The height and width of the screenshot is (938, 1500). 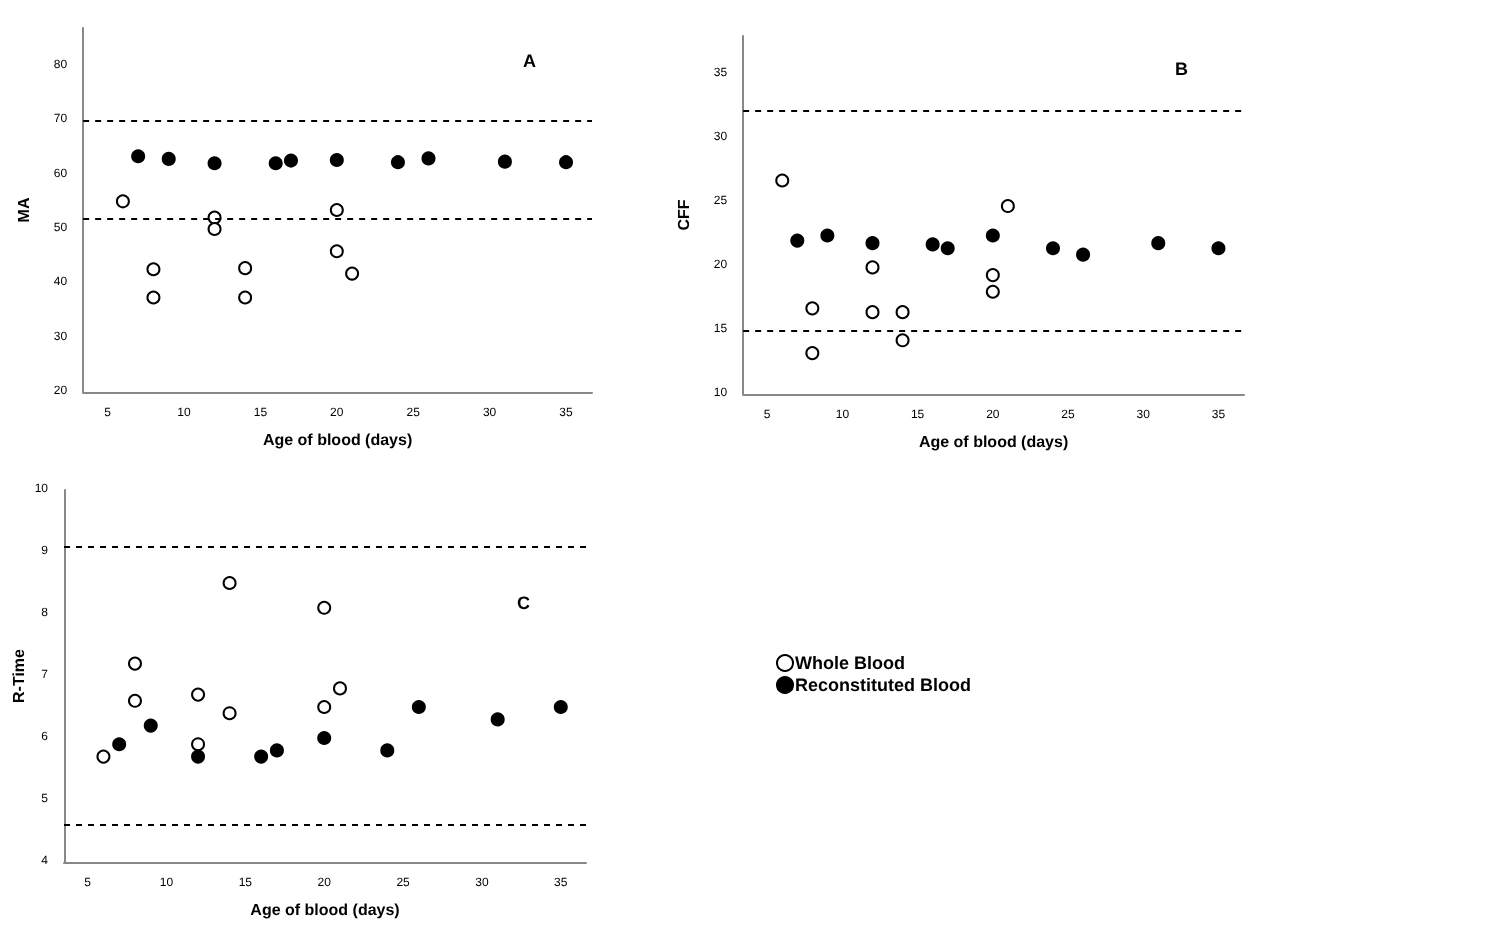 What do you see at coordinates (883, 685) in the screenshot?
I see `legend-label: Reconstituted Blood` at bounding box center [883, 685].